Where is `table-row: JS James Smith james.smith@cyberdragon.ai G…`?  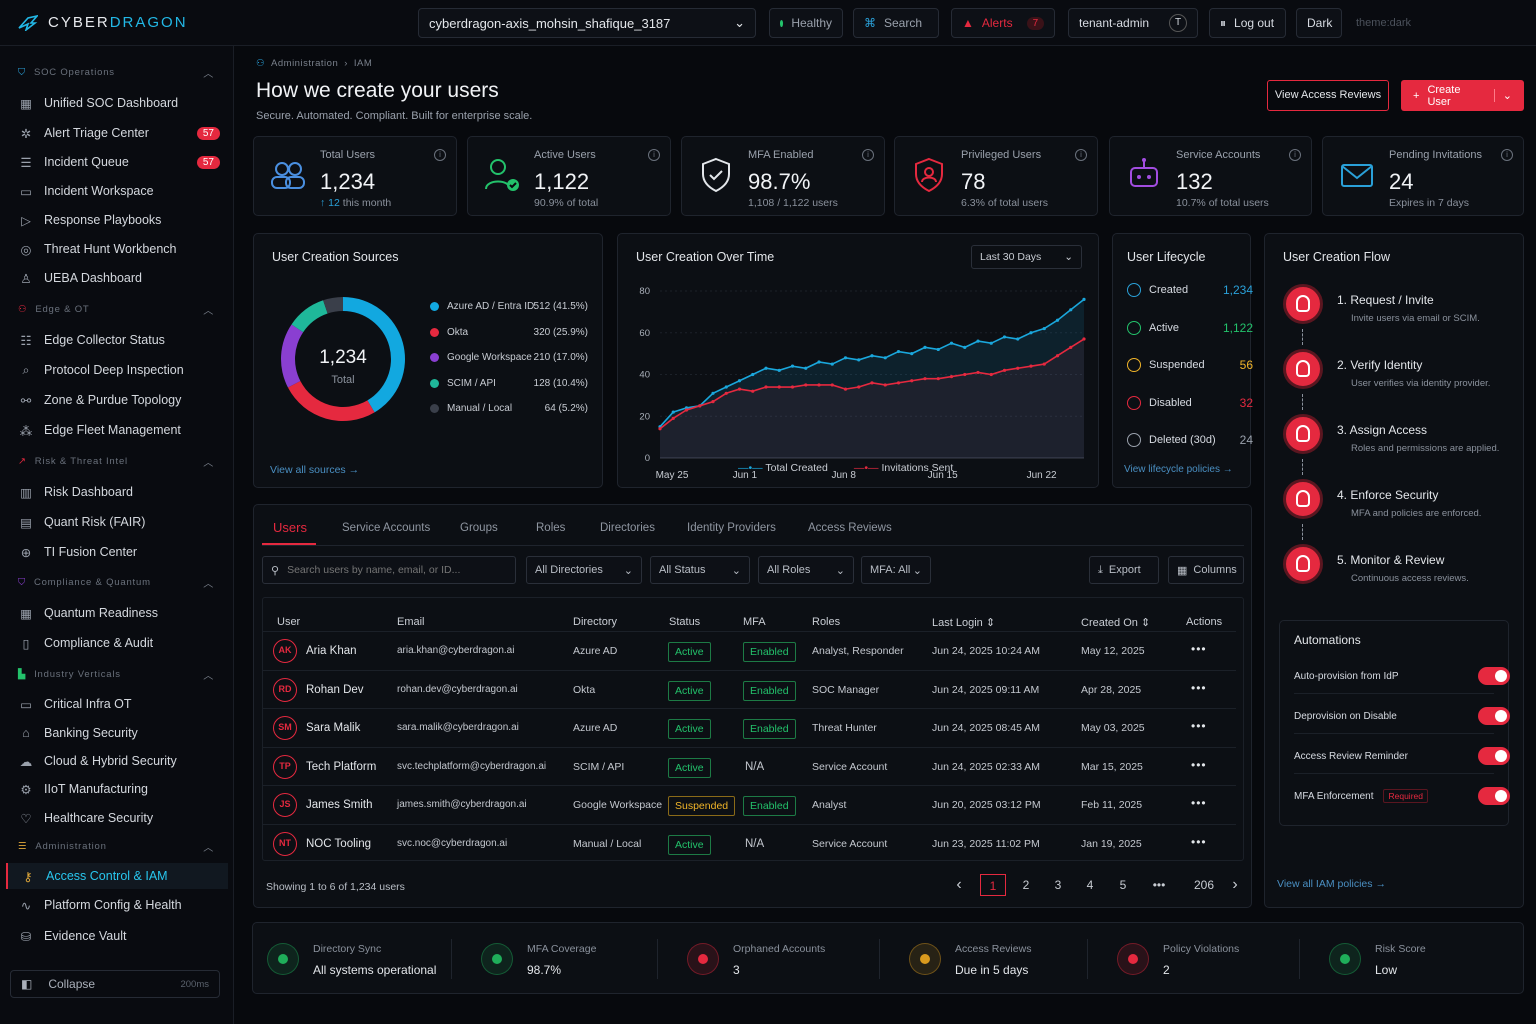
table-row: JS James Smith james.smith@cyberdragon.ai G… is located at coordinates (749, 804).